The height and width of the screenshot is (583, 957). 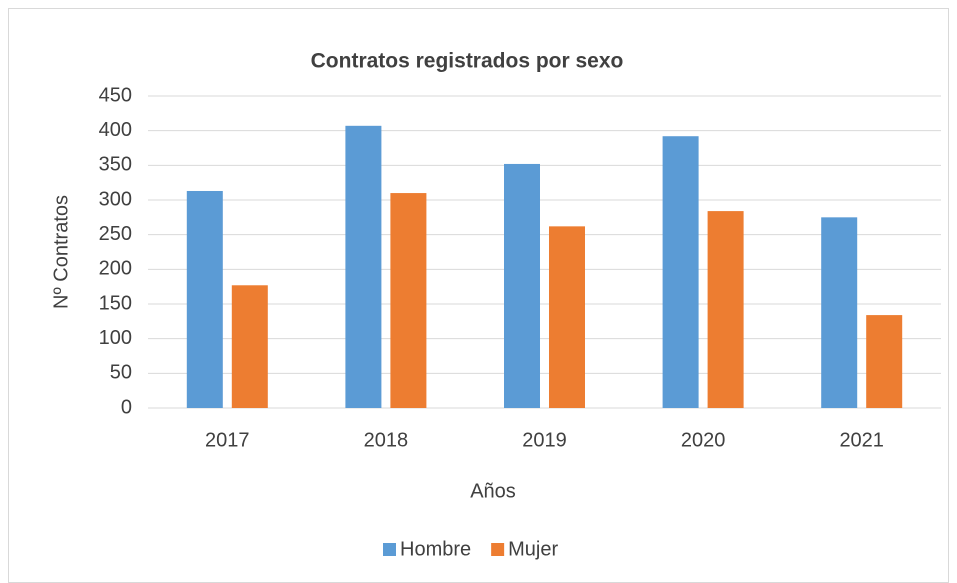 I want to click on y-tick-label: 350, so click(x=115, y=165).